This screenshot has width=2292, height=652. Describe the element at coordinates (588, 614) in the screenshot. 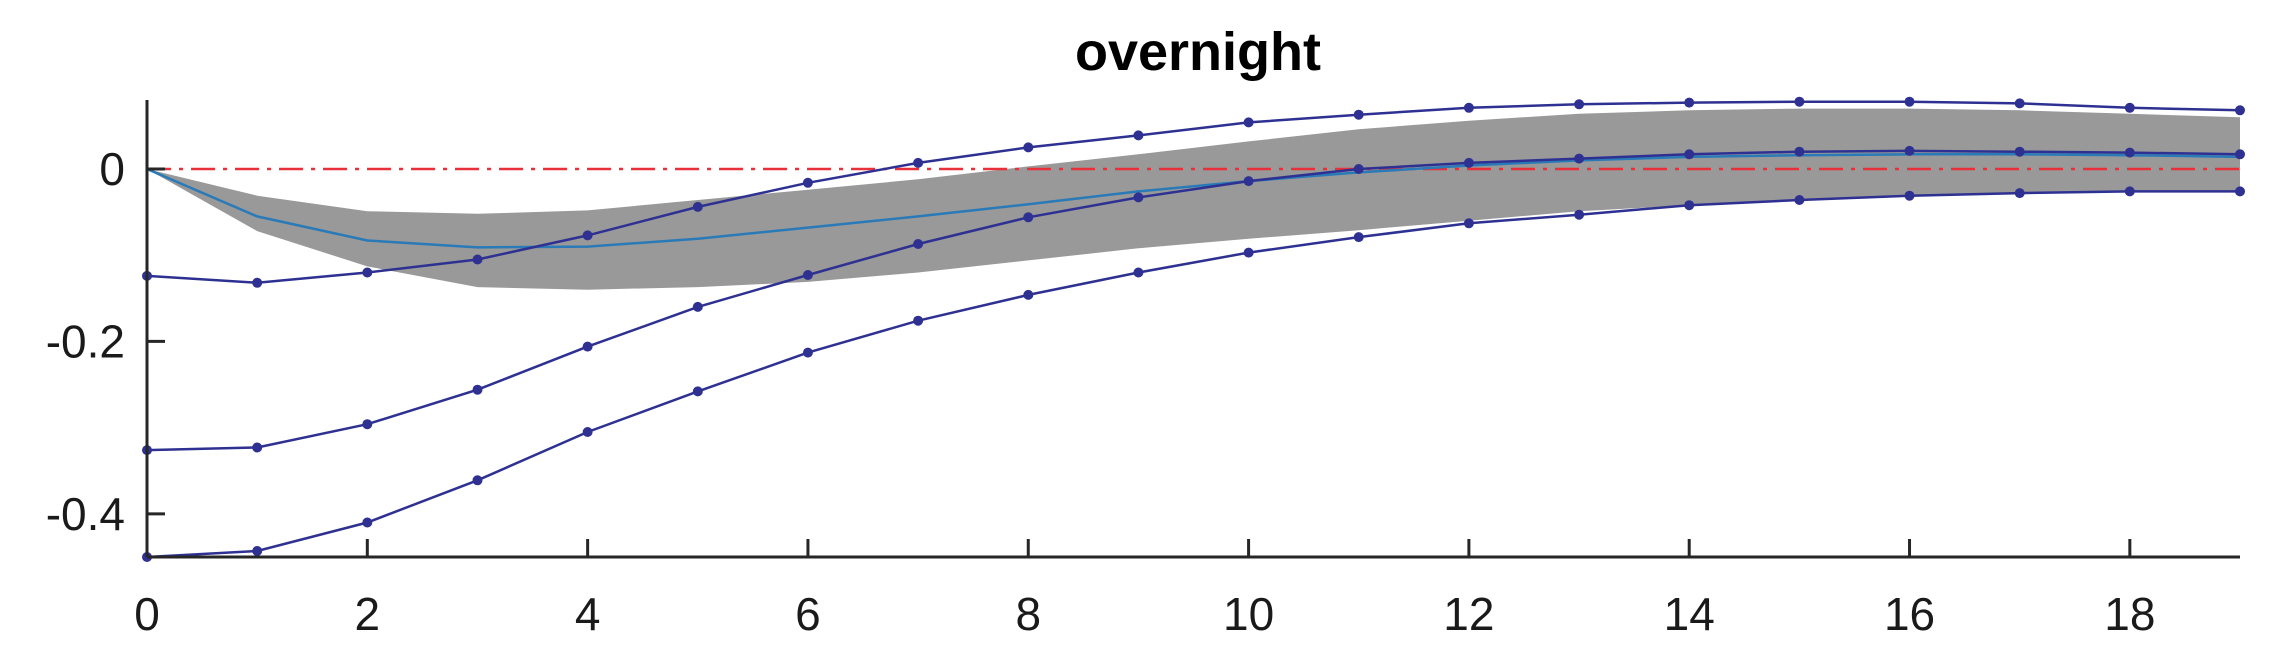

I see `x-tick-label: 4` at that location.